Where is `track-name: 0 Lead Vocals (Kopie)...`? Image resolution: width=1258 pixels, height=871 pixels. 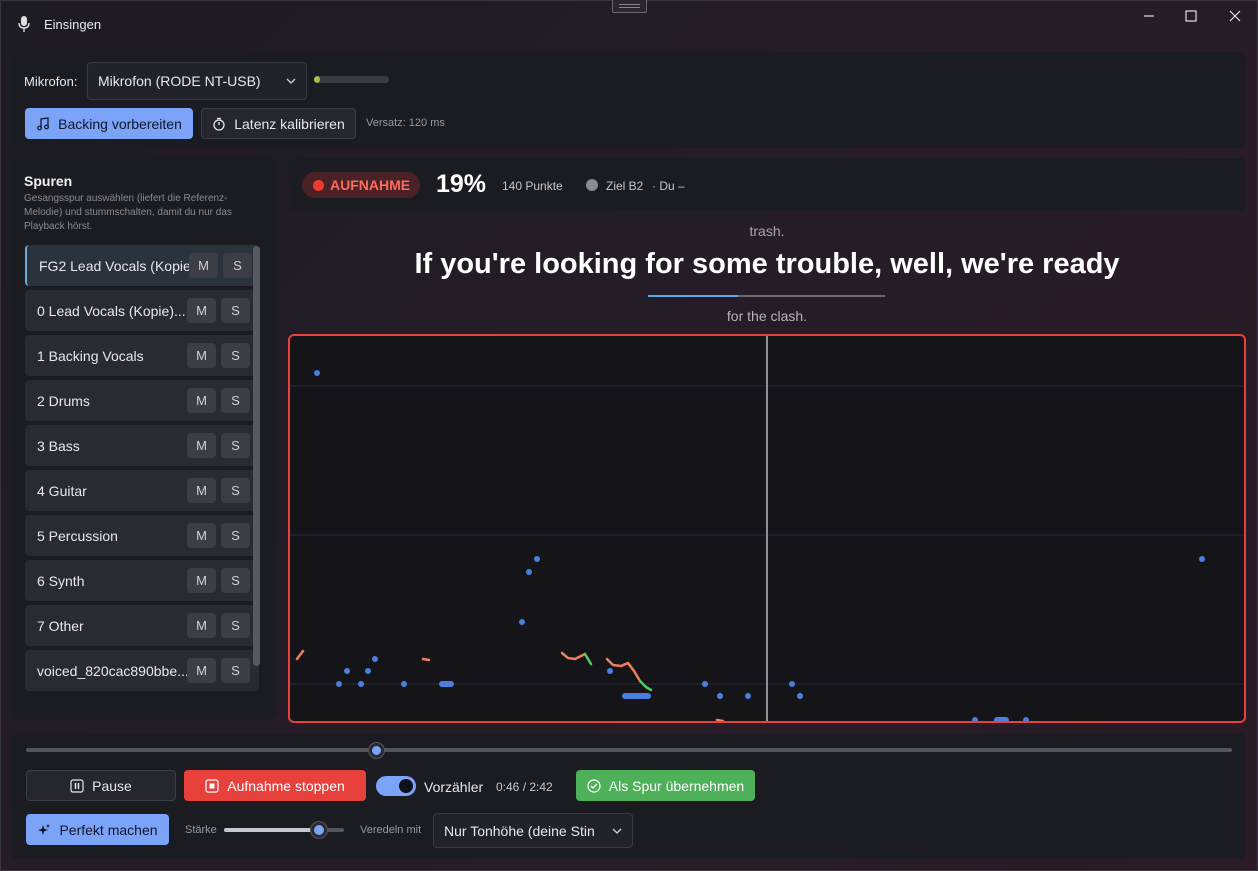
track-name: 0 Lead Vocals (Kopie)... is located at coordinates (111, 311).